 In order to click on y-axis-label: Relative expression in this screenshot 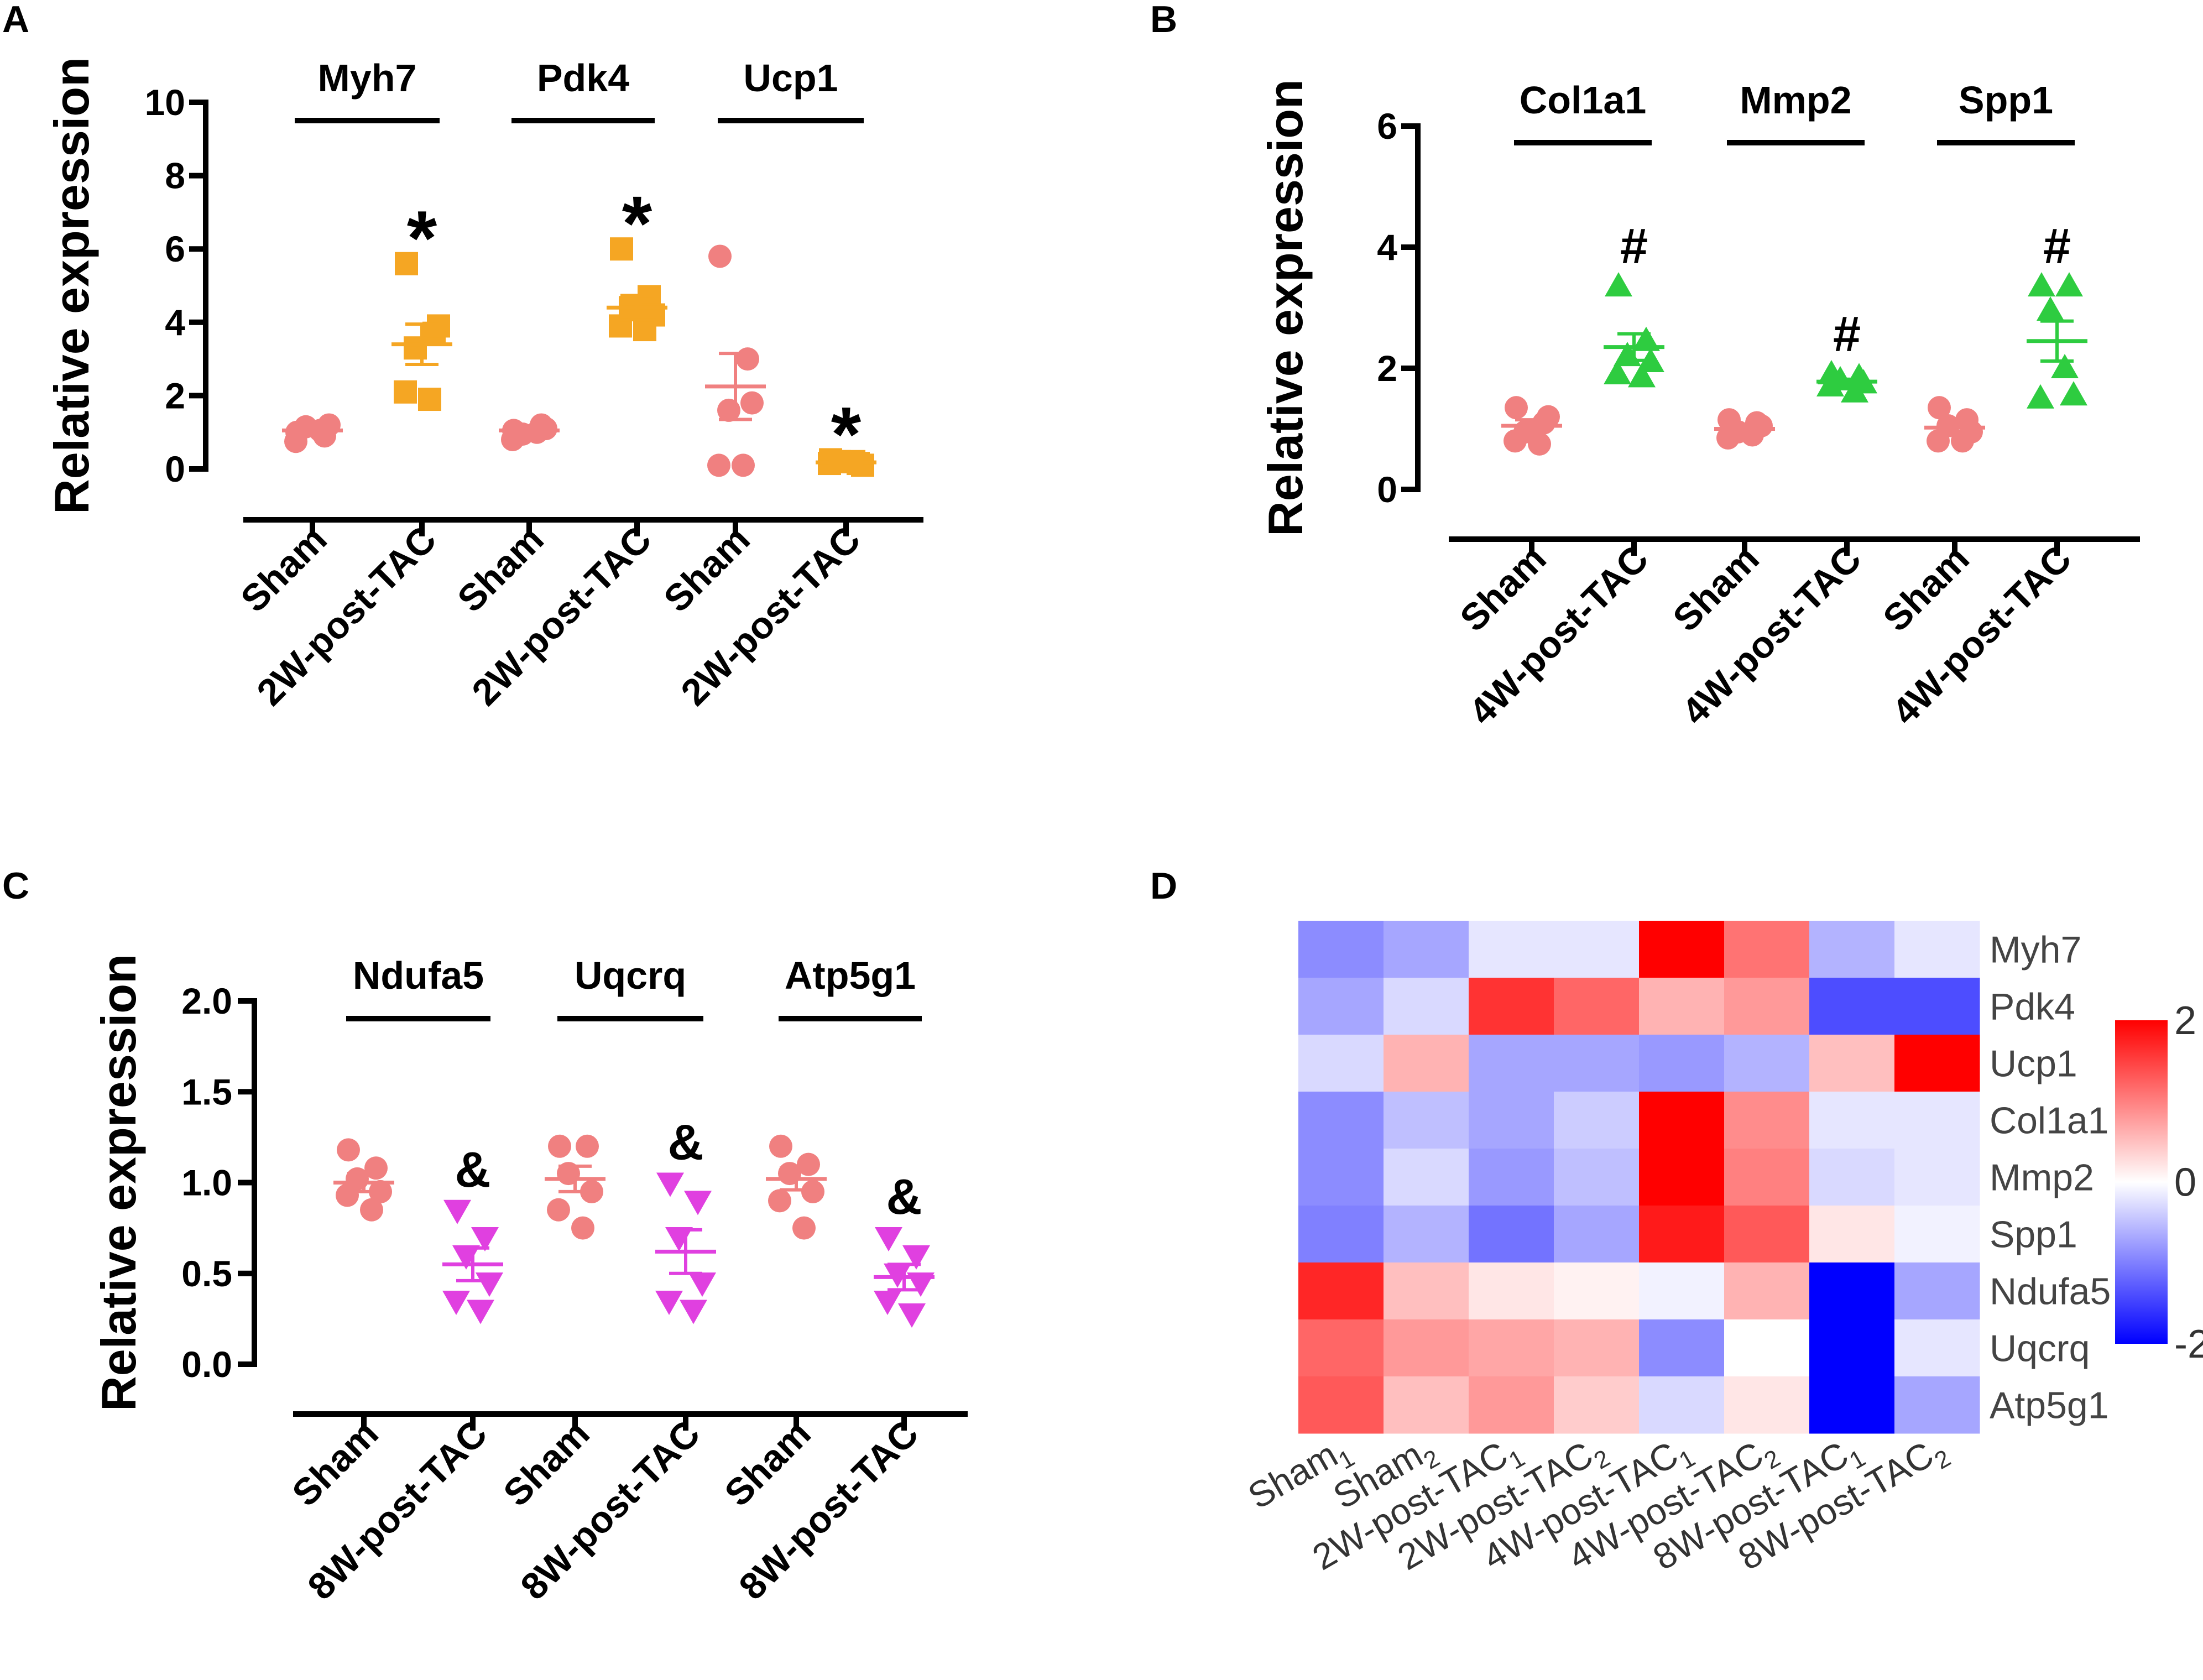, I will do `click(118, 1182)`.